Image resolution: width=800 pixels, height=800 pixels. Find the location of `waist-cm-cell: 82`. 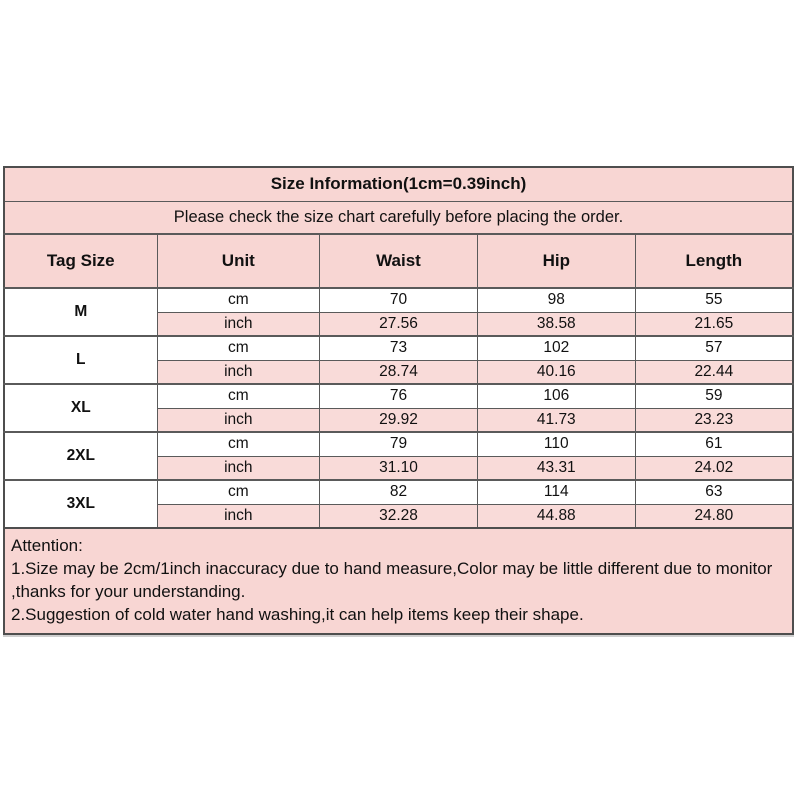

waist-cm-cell: 82 is located at coordinates (398, 492).